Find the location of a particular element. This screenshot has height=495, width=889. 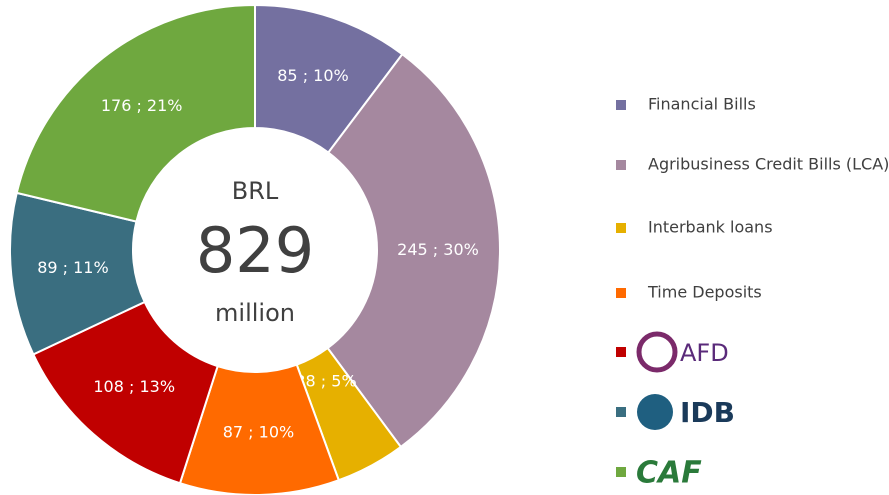

data-label: 245 ; 30% is located at coordinates (438, 249).